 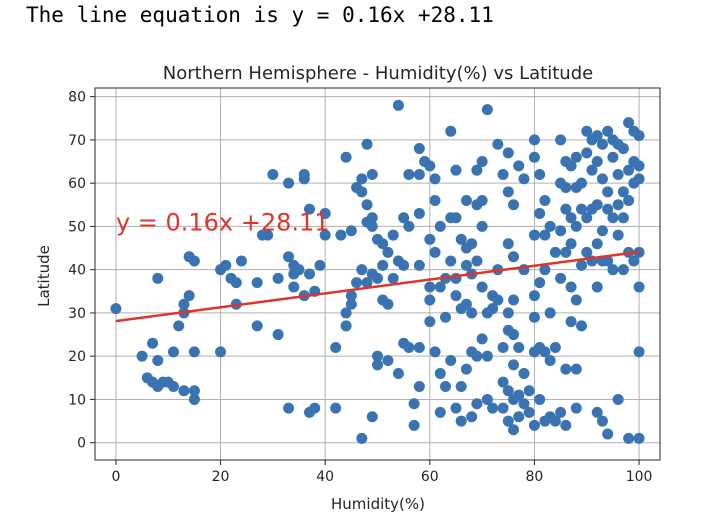 What do you see at coordinates (77, 141) in the screenshot?
I see `y-tick-label: 70` at bounding box center [77, 141].